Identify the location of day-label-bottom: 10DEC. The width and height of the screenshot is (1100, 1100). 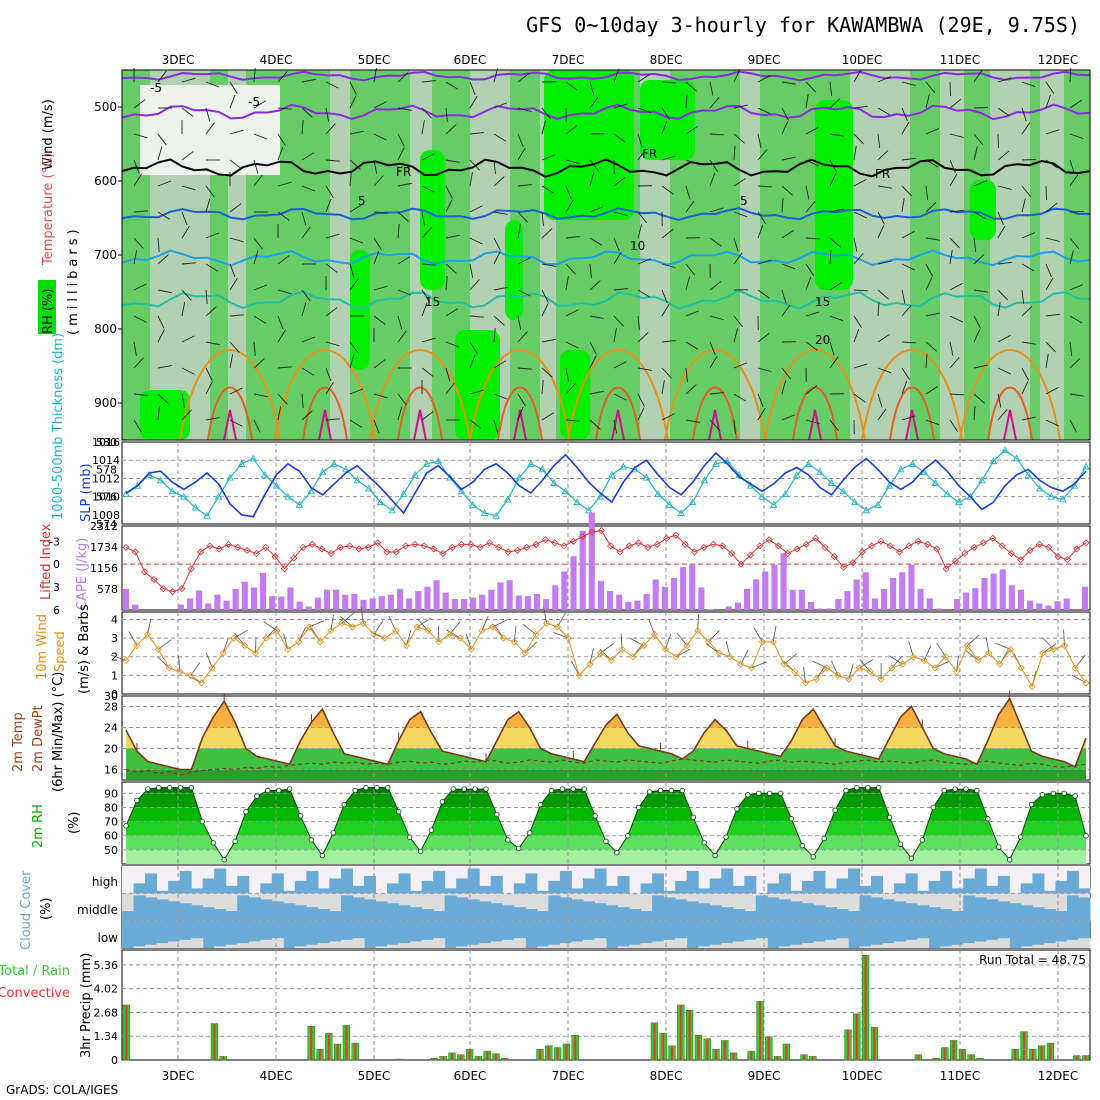
(862, 1076).